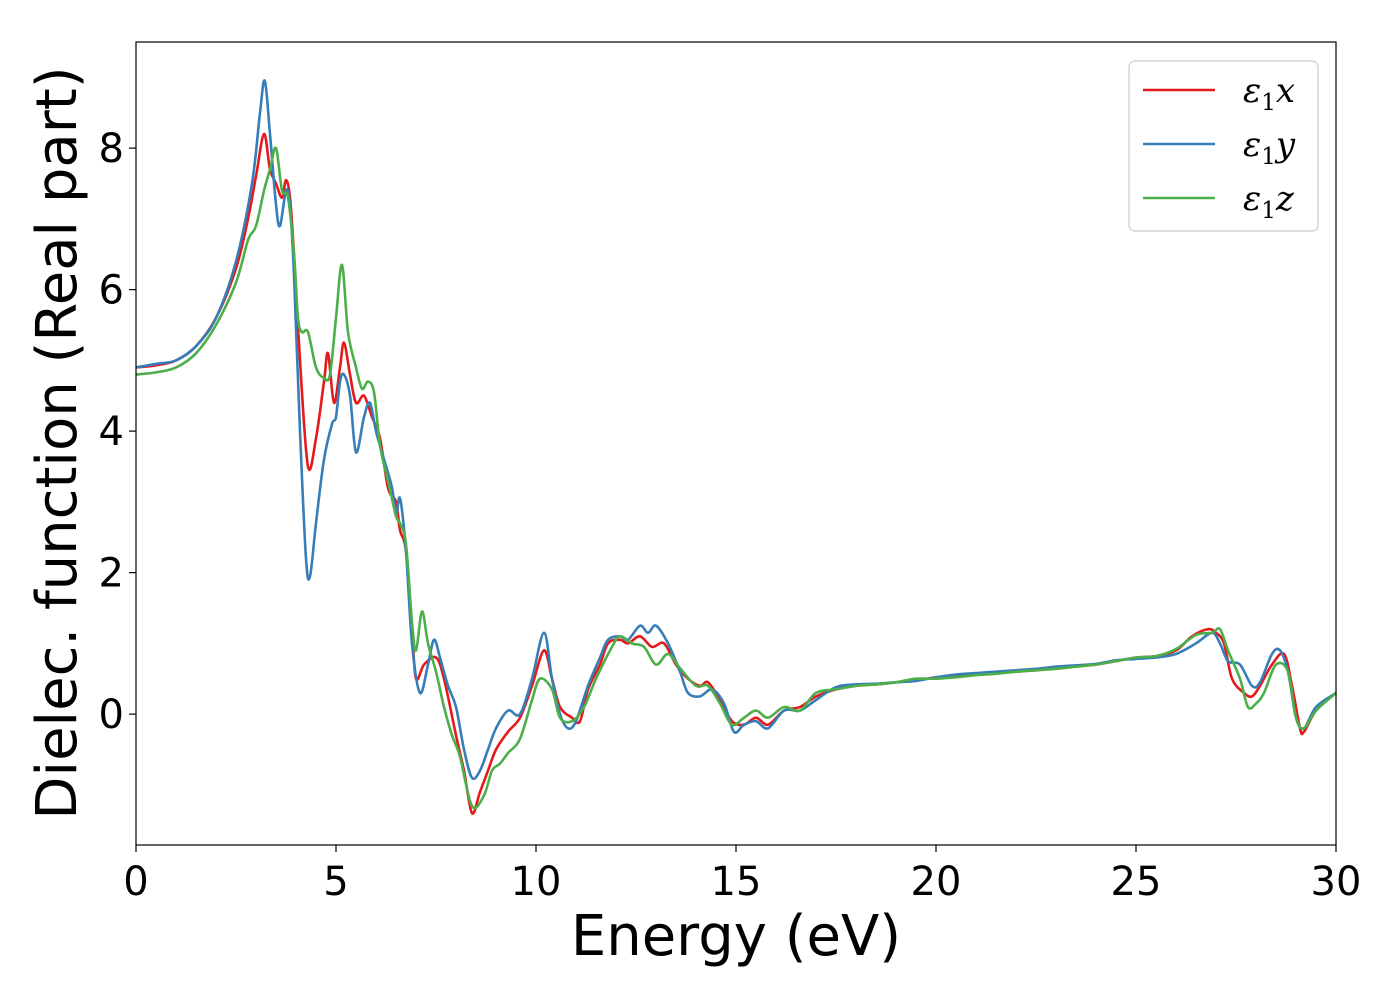 This screenshot has width=1400, height=1000. What do you see at coordinates (1336, 882) in the screenshot?
I see `x-tick-label: 30` at bounding box center [1336, 882].